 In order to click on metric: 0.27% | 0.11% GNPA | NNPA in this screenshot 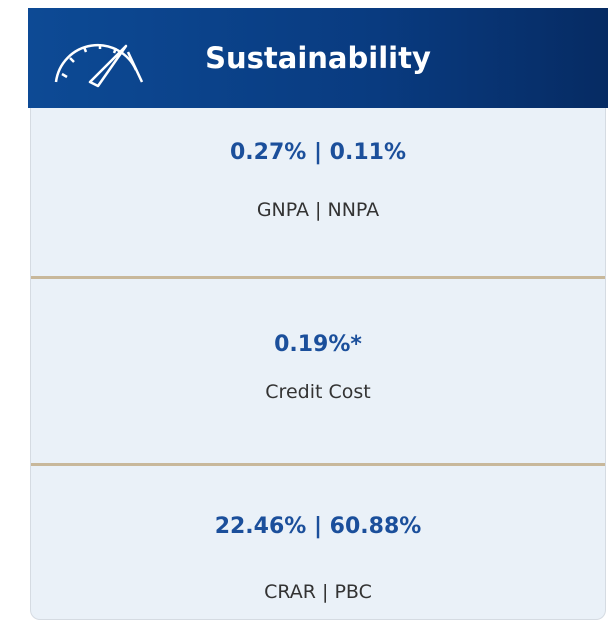, I will do `click(318, 180)`.